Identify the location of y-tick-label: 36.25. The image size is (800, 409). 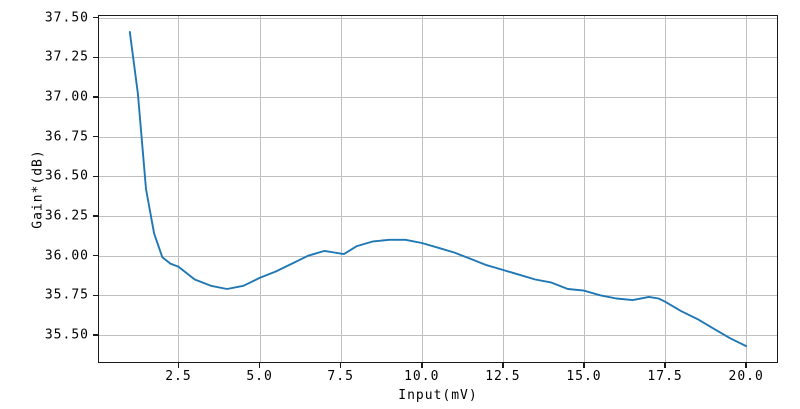
(66, 216).